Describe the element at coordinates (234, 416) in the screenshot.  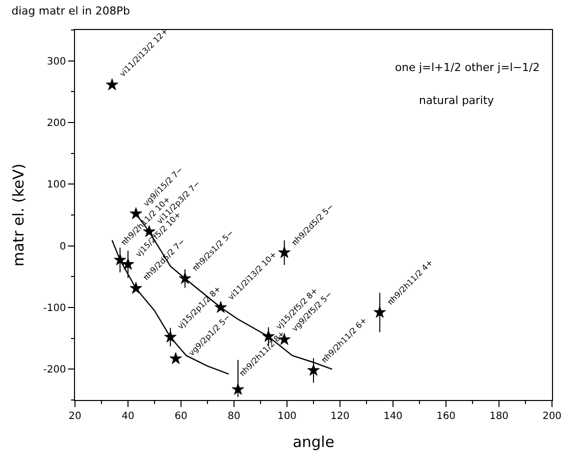
I see `x-tick-label: 80` at that location.